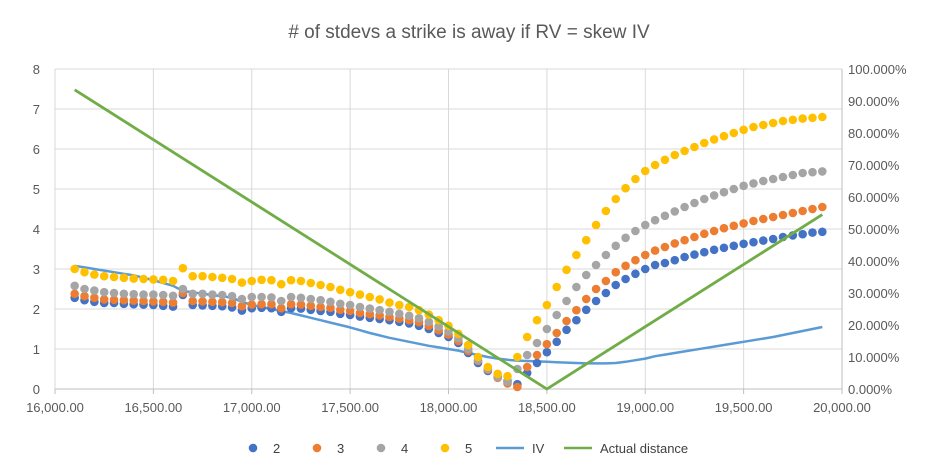 The width and height of the screenshot is (938, 476). Describe the element at coordinates (538, 448) in the screenshot. I see `legend-label: IV` at that location.